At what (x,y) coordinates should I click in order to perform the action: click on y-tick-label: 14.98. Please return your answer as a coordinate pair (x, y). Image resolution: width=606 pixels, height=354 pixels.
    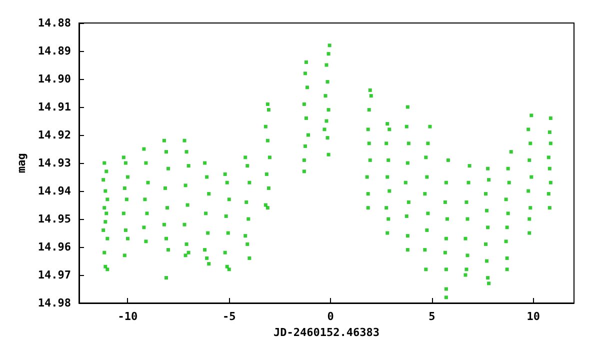
    Looking at the image, I should click on (55, 303).